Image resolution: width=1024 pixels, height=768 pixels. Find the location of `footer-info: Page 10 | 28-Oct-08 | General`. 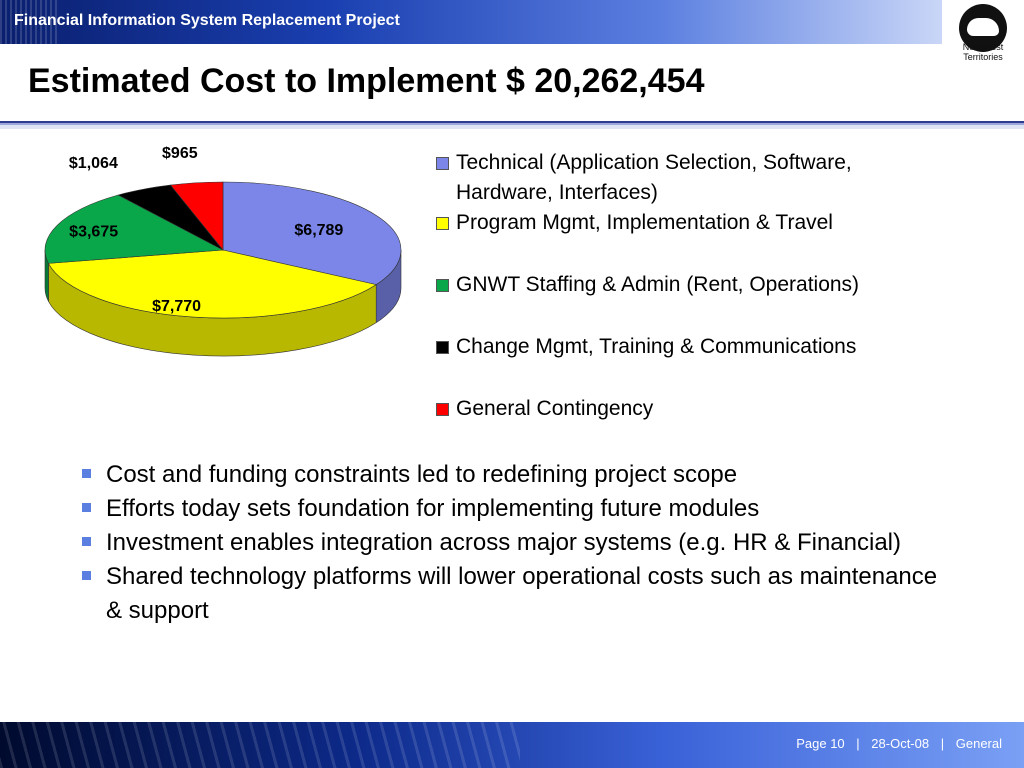

footer-info: Page 10 | 28-Oct-08 | General is located at coordinates (899, 743).